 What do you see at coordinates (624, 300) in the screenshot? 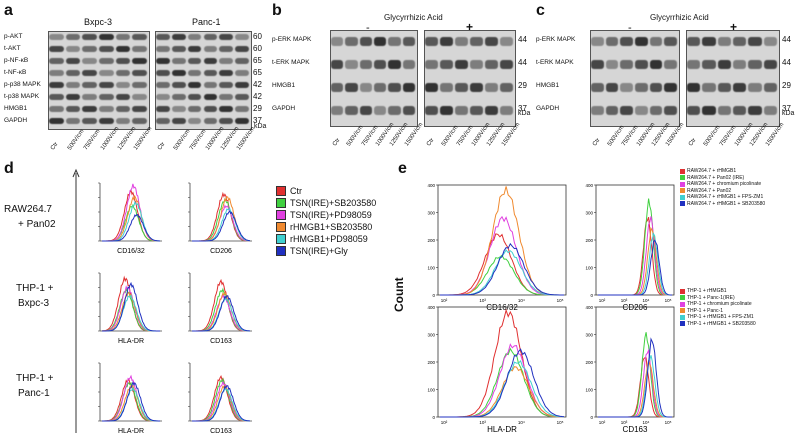
I see `e-xtick: 10³` at bounding box center [624, 300].